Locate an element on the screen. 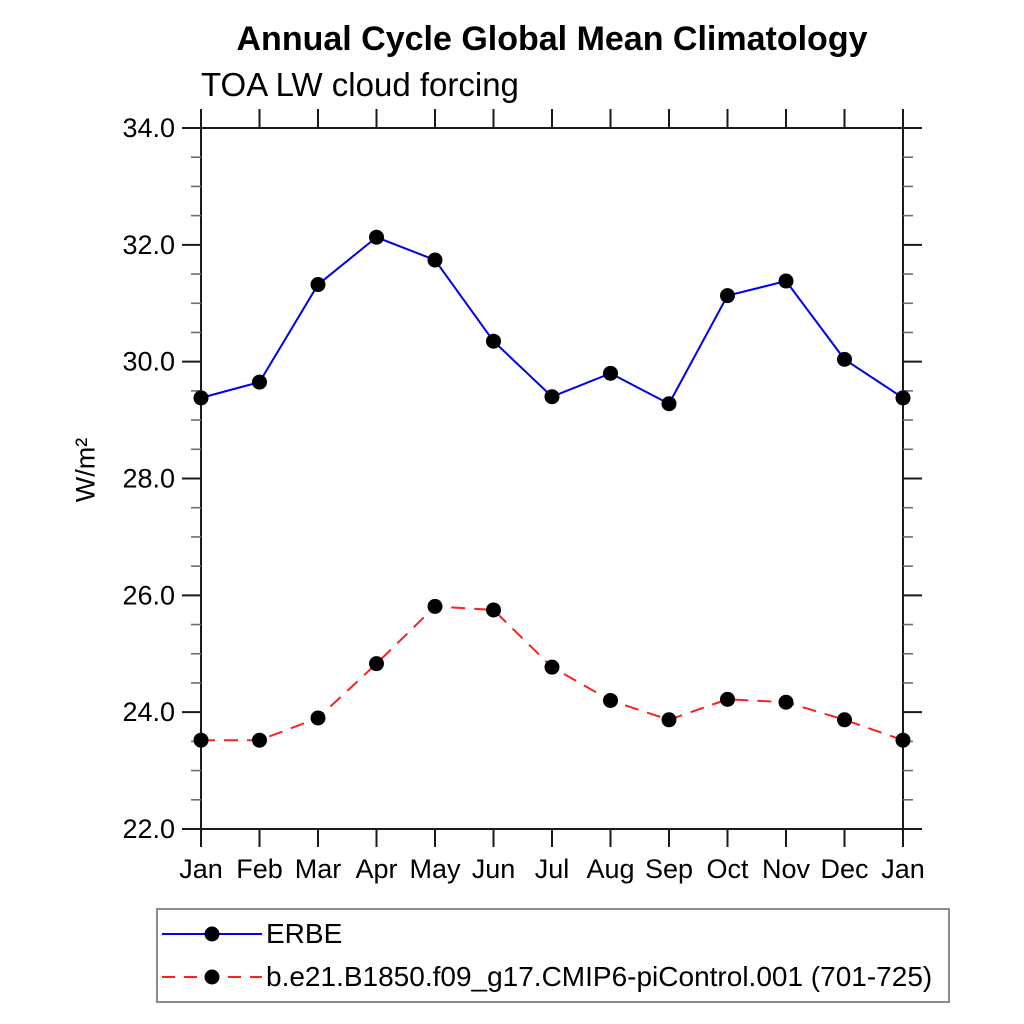 The image size is (1024, 1024). y-tick-label: 24.0 is located at coordinates (148, 712).